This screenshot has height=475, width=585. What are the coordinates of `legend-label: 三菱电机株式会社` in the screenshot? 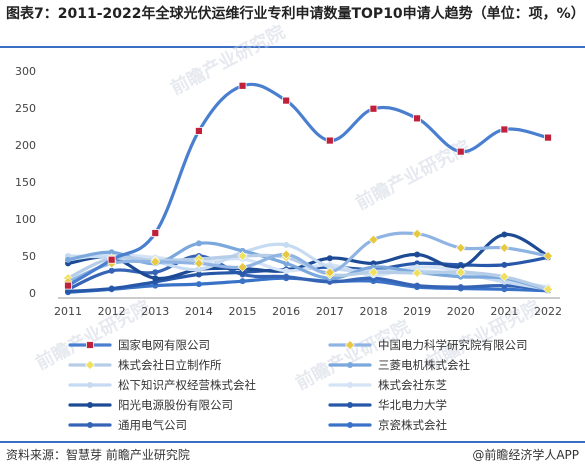 It's located at (424, 365).